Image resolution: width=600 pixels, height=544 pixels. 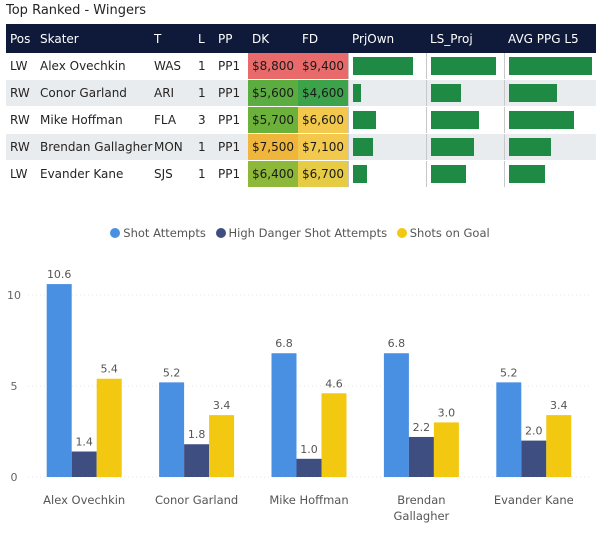 What do you see at coordinates (164, 233) in the screenshot?
I see `legend-label: Shot Attempts` at bounding box center [164, 233].